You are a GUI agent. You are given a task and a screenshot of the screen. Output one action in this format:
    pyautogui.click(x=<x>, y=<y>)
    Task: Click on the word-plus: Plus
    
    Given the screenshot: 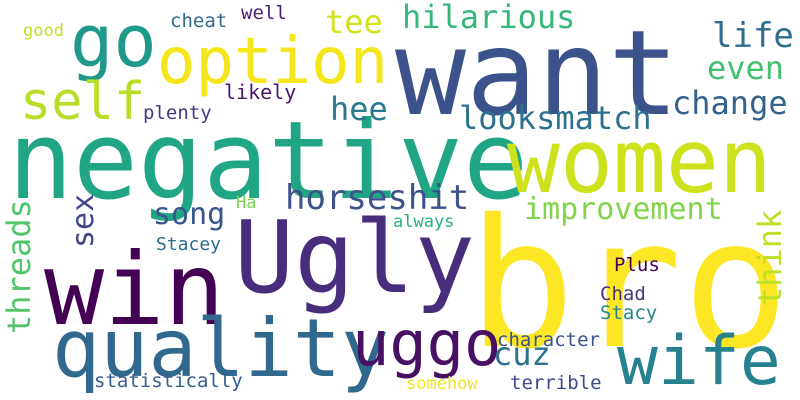 What is the action you would take?
    pyautogui.click(x=637, y=265)
    